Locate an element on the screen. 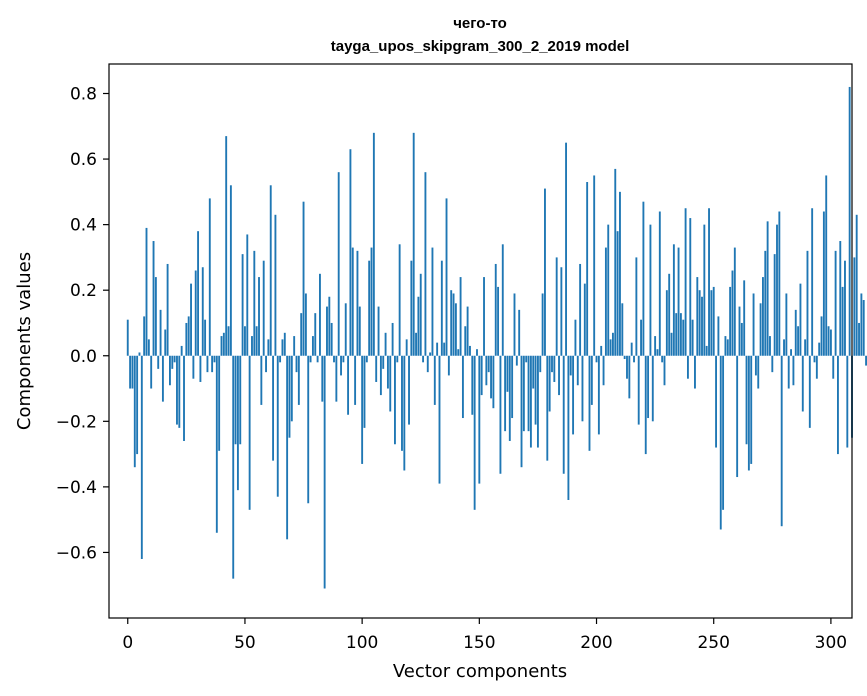  x-tick-label: 50 is located at coordinates (245, 643).